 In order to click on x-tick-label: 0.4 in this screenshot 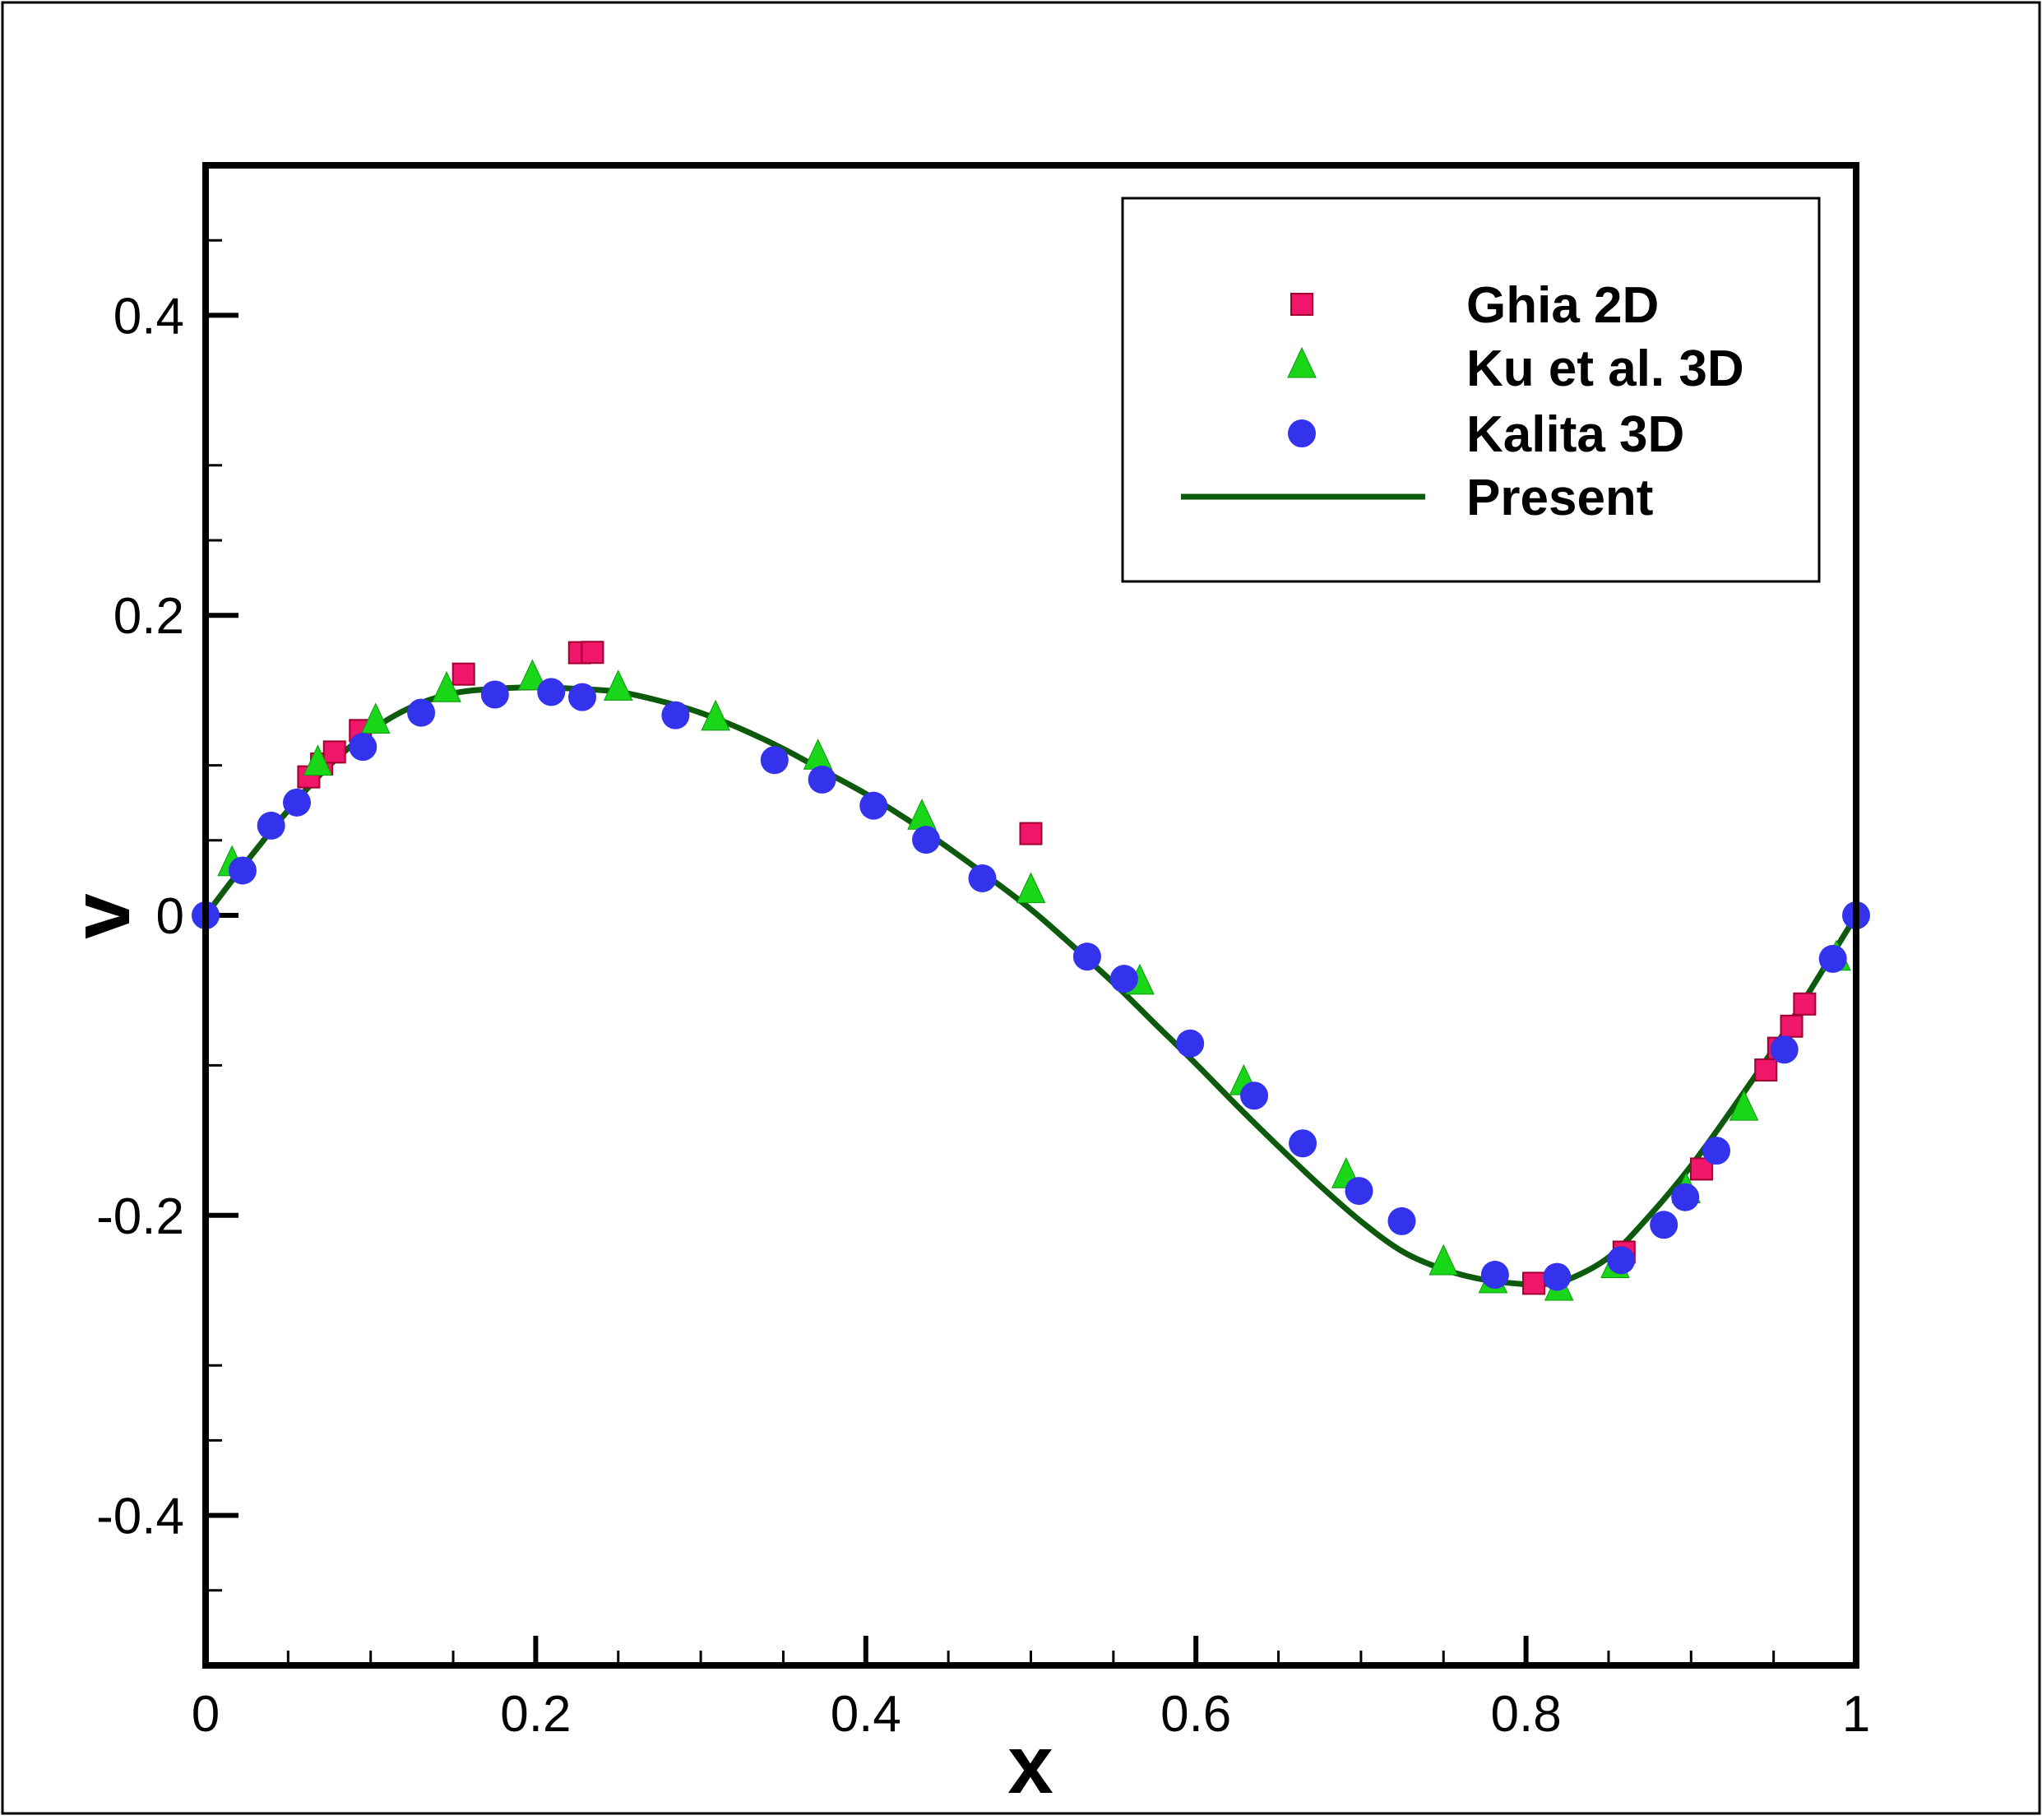, I will do `click(866, 1714)`.